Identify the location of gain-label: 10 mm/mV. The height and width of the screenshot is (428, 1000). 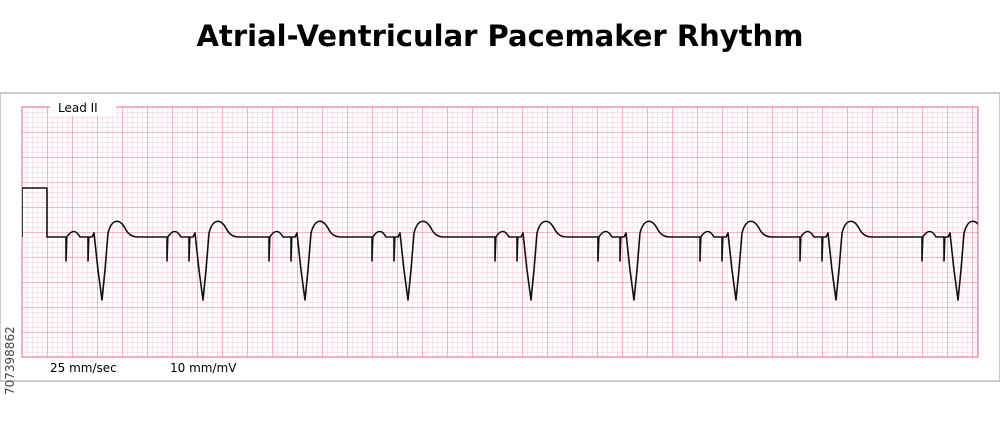
(203, 368).